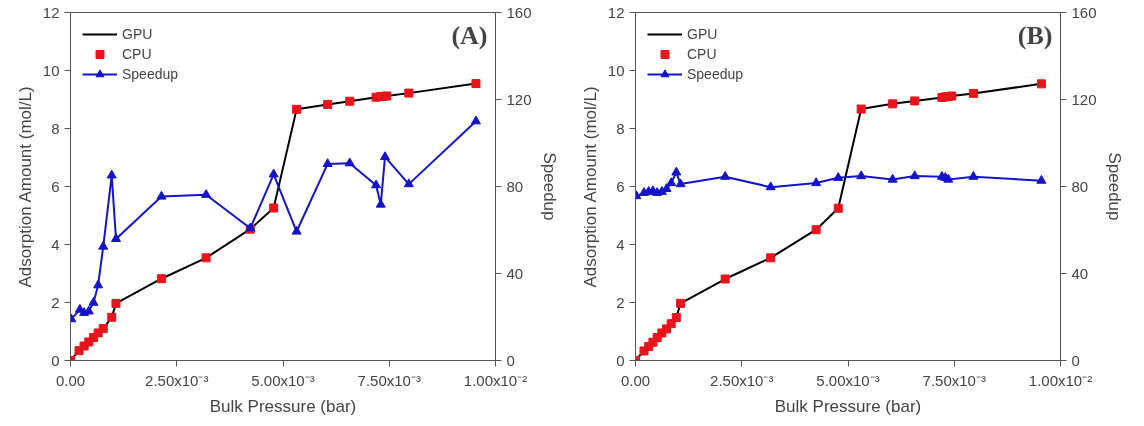 The height and width of the screenshot is (426, 1144). I want to click on annotation: (B), so click(1035, 35).